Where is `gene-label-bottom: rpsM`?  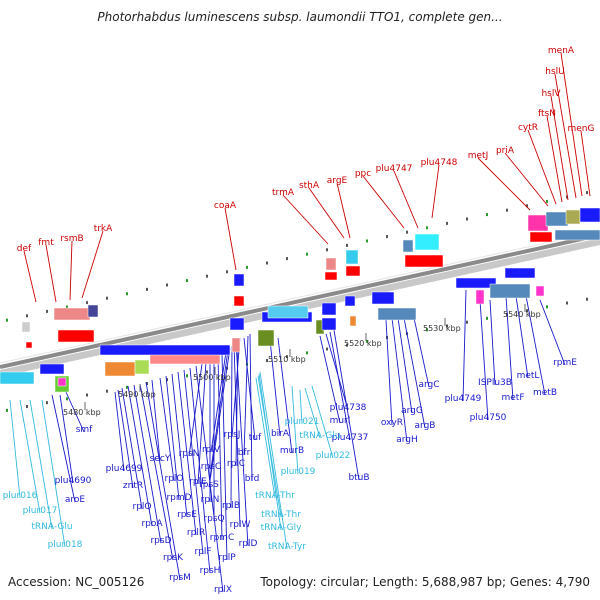 gene-label-bottom: rpsM is located at coordinates (180, 578).